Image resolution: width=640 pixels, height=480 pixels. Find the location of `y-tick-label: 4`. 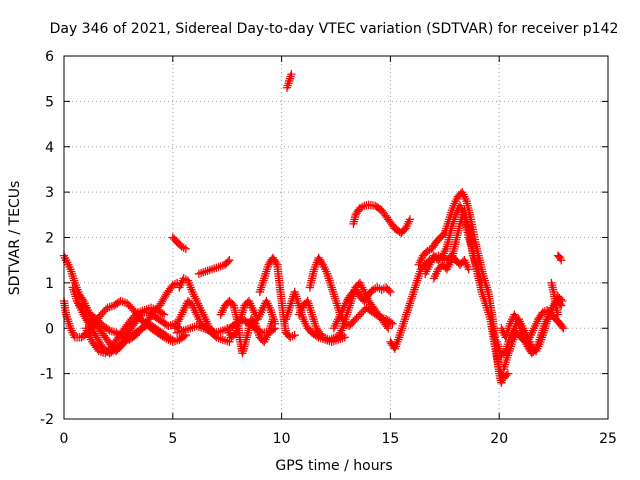

y-tick-label: 4 is located at coordinates (49, 148).